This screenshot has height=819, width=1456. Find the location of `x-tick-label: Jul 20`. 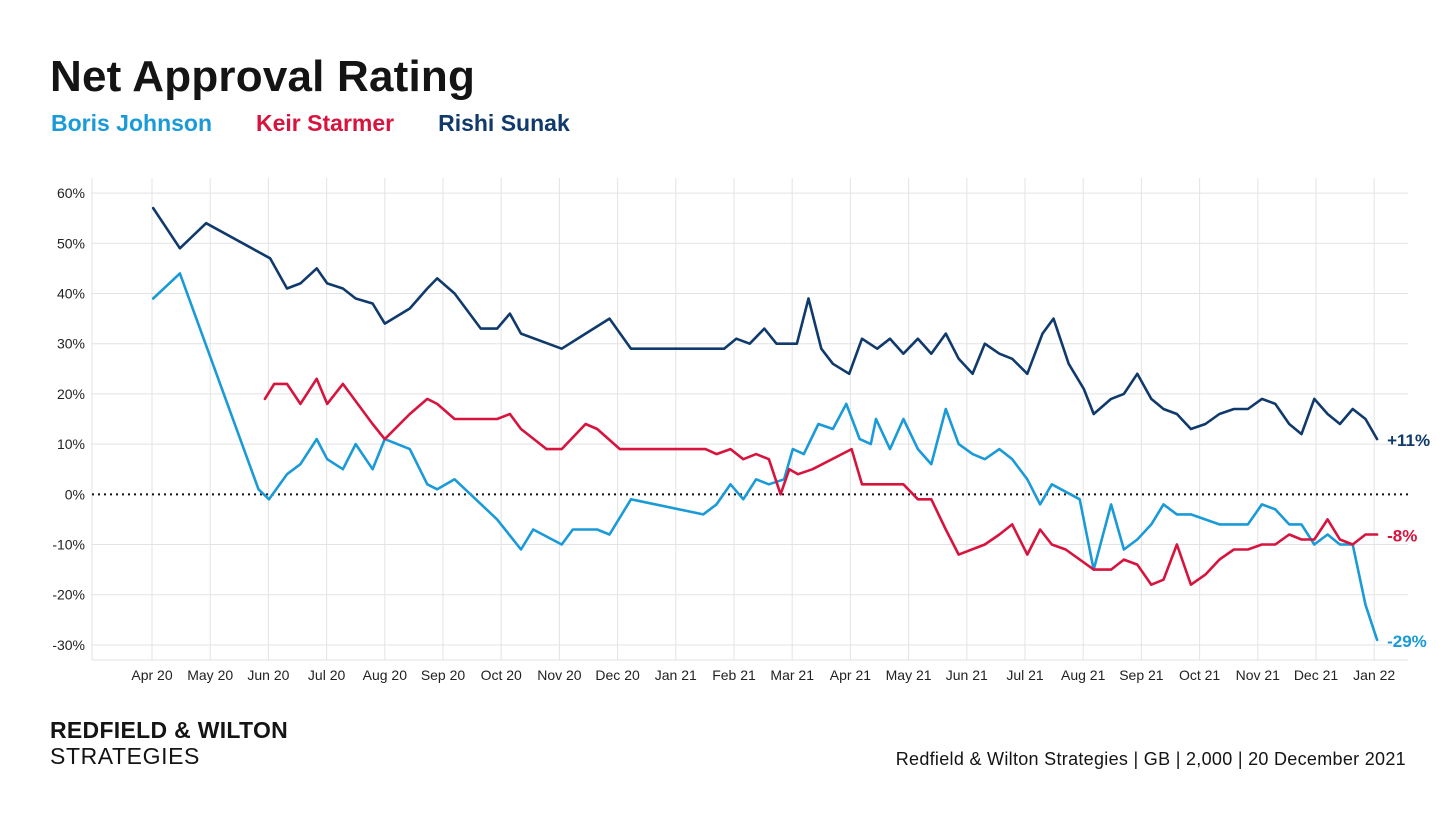

x-tick-label: Jul 20 is located at coordinates (327, 675).